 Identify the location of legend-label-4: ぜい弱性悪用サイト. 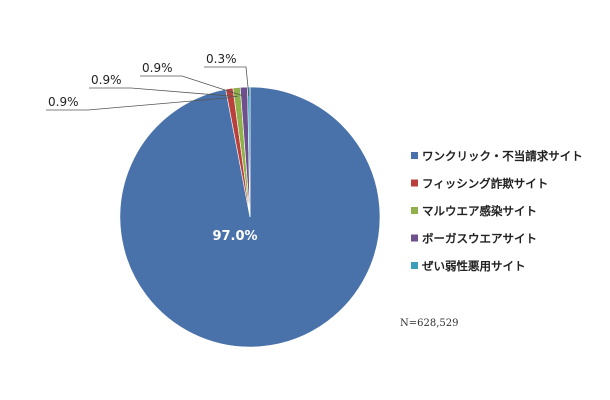
(474, 266).